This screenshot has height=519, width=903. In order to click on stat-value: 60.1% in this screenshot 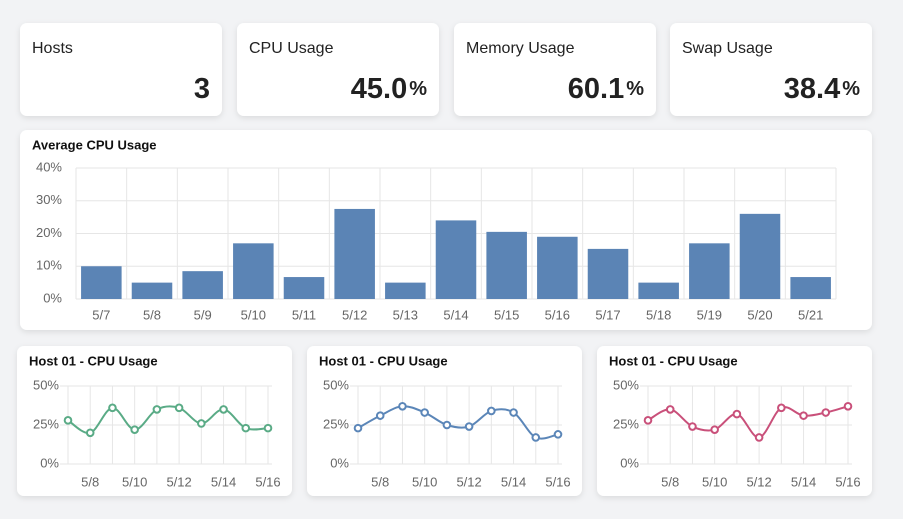, I will do `click(606, 89)`.